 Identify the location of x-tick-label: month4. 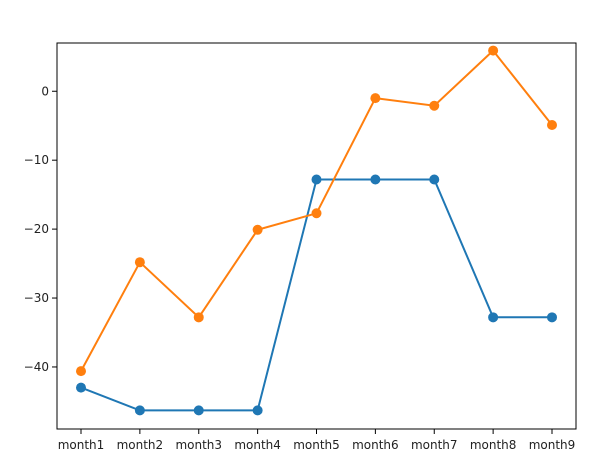
(257, 445).